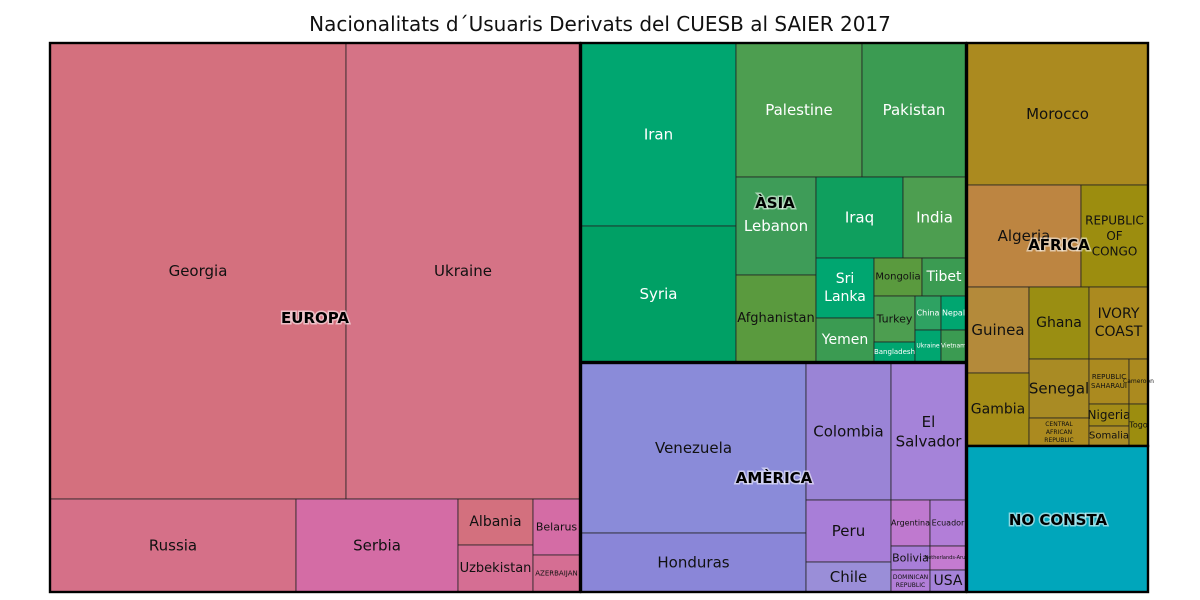 The width and height of the screenshot is (1200, 600). I want to click on treemap-cell-chile, so click(848, 577).